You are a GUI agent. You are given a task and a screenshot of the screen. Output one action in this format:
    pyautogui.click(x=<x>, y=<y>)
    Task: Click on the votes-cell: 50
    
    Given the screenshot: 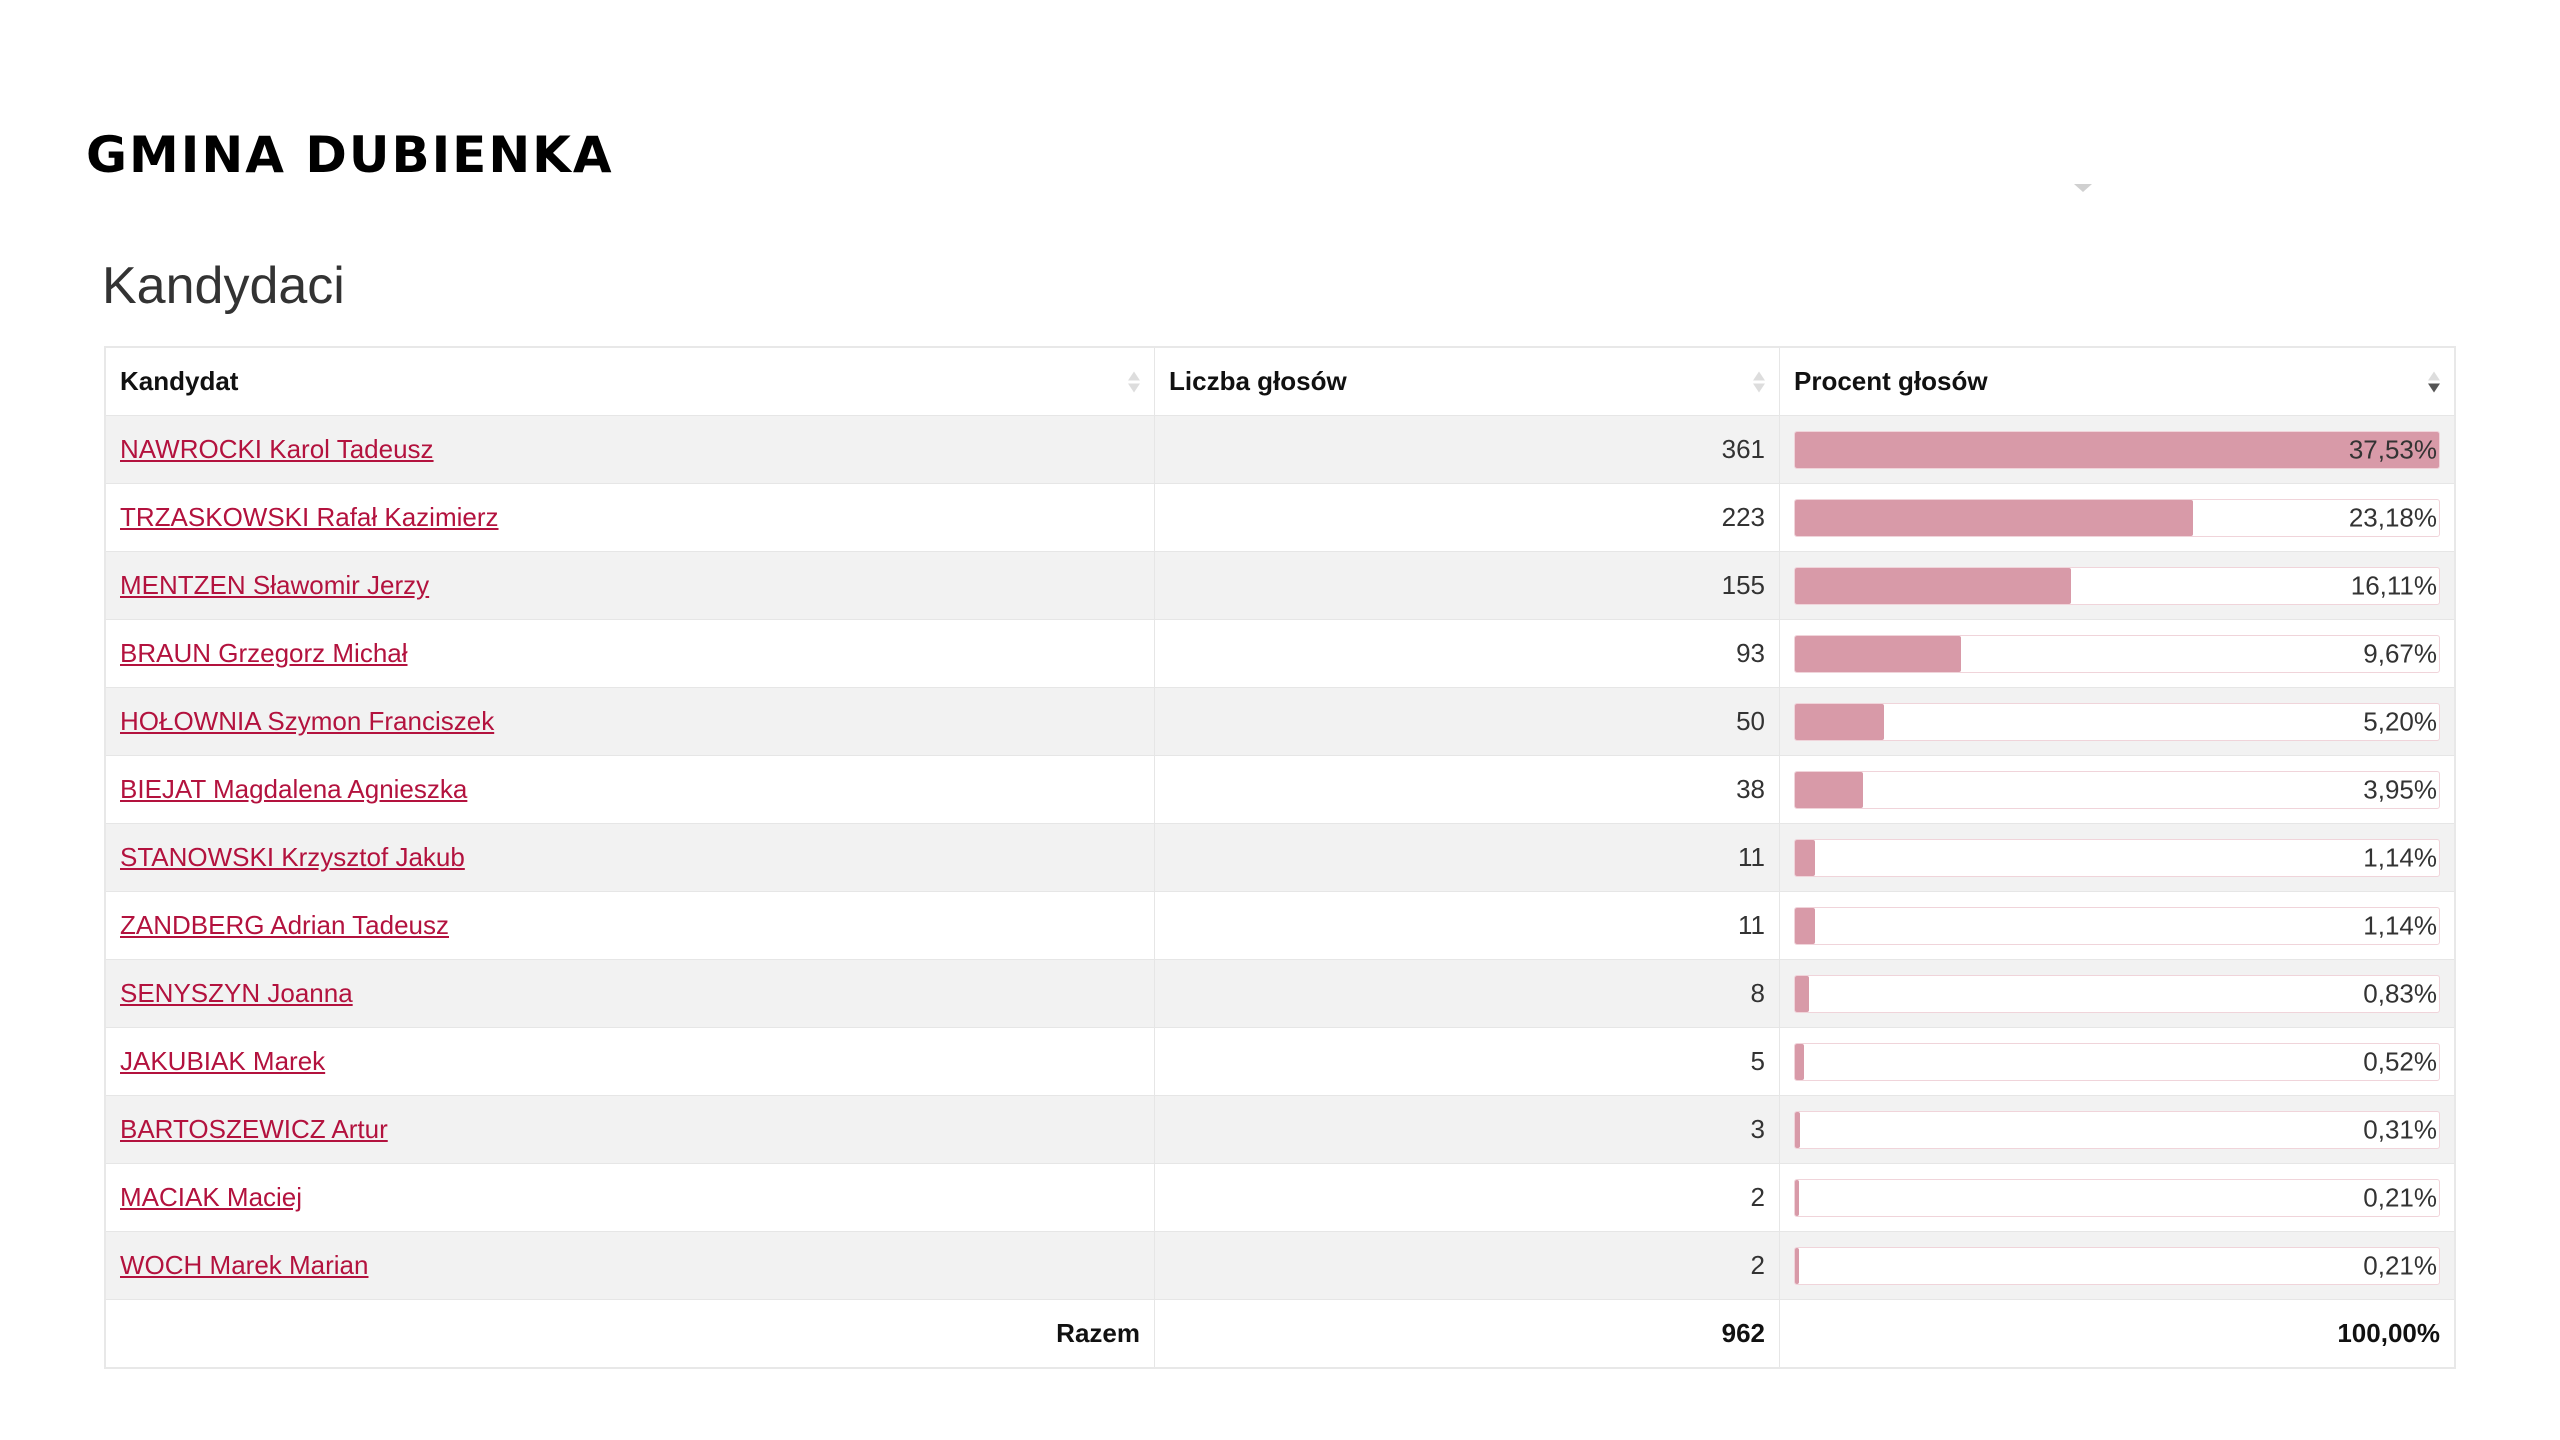 What is the action you would take?
    pyautogui.click(x=1467, y=721)
    